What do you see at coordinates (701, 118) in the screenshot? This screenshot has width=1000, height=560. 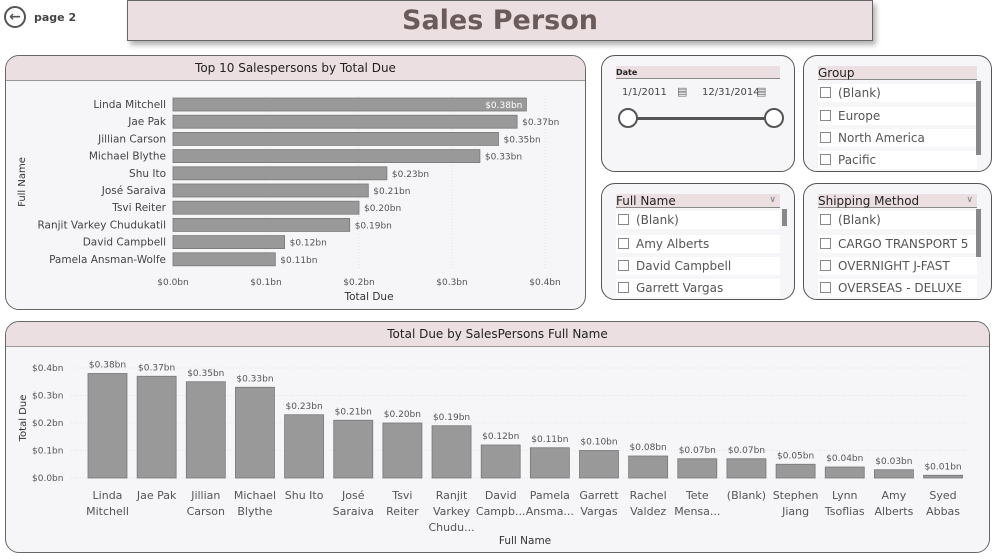 I see `date-range-track` at bounding box center [701, 118].